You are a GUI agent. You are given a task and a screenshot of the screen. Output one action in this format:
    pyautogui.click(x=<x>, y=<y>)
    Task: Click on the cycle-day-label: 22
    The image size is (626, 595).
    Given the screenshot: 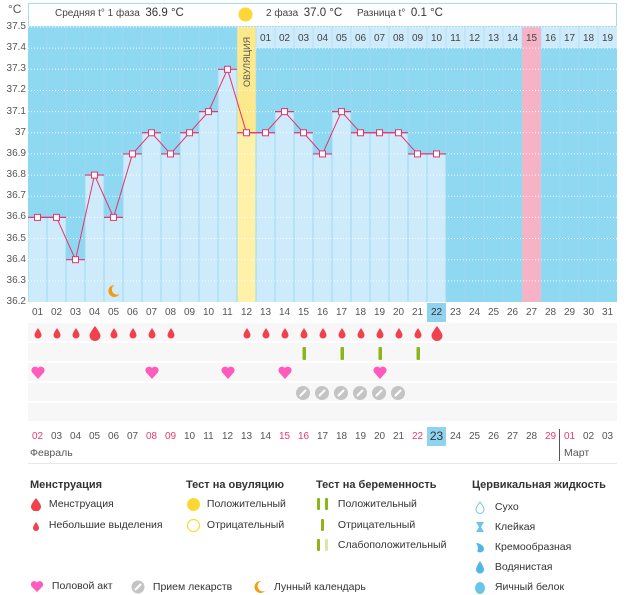 What is the action you would take?
    pyautogui.click(x=436, y=312)
    